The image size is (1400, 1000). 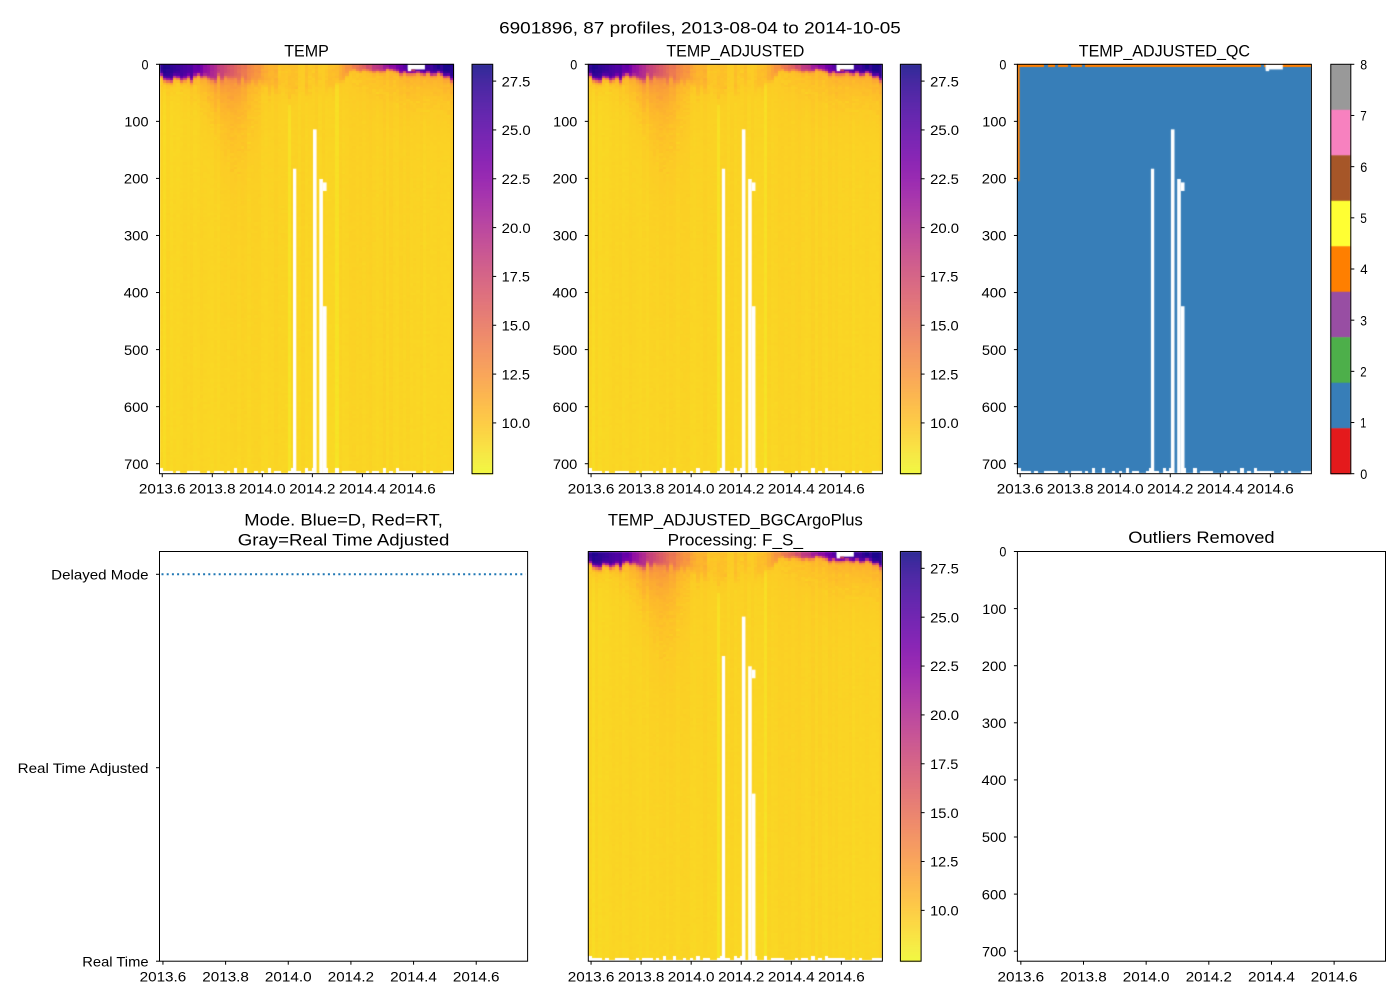 What do you see at coordinates (1363, 423) in the screenshot?
I see `svg-text: 1` at bounding box center [1363, 423].